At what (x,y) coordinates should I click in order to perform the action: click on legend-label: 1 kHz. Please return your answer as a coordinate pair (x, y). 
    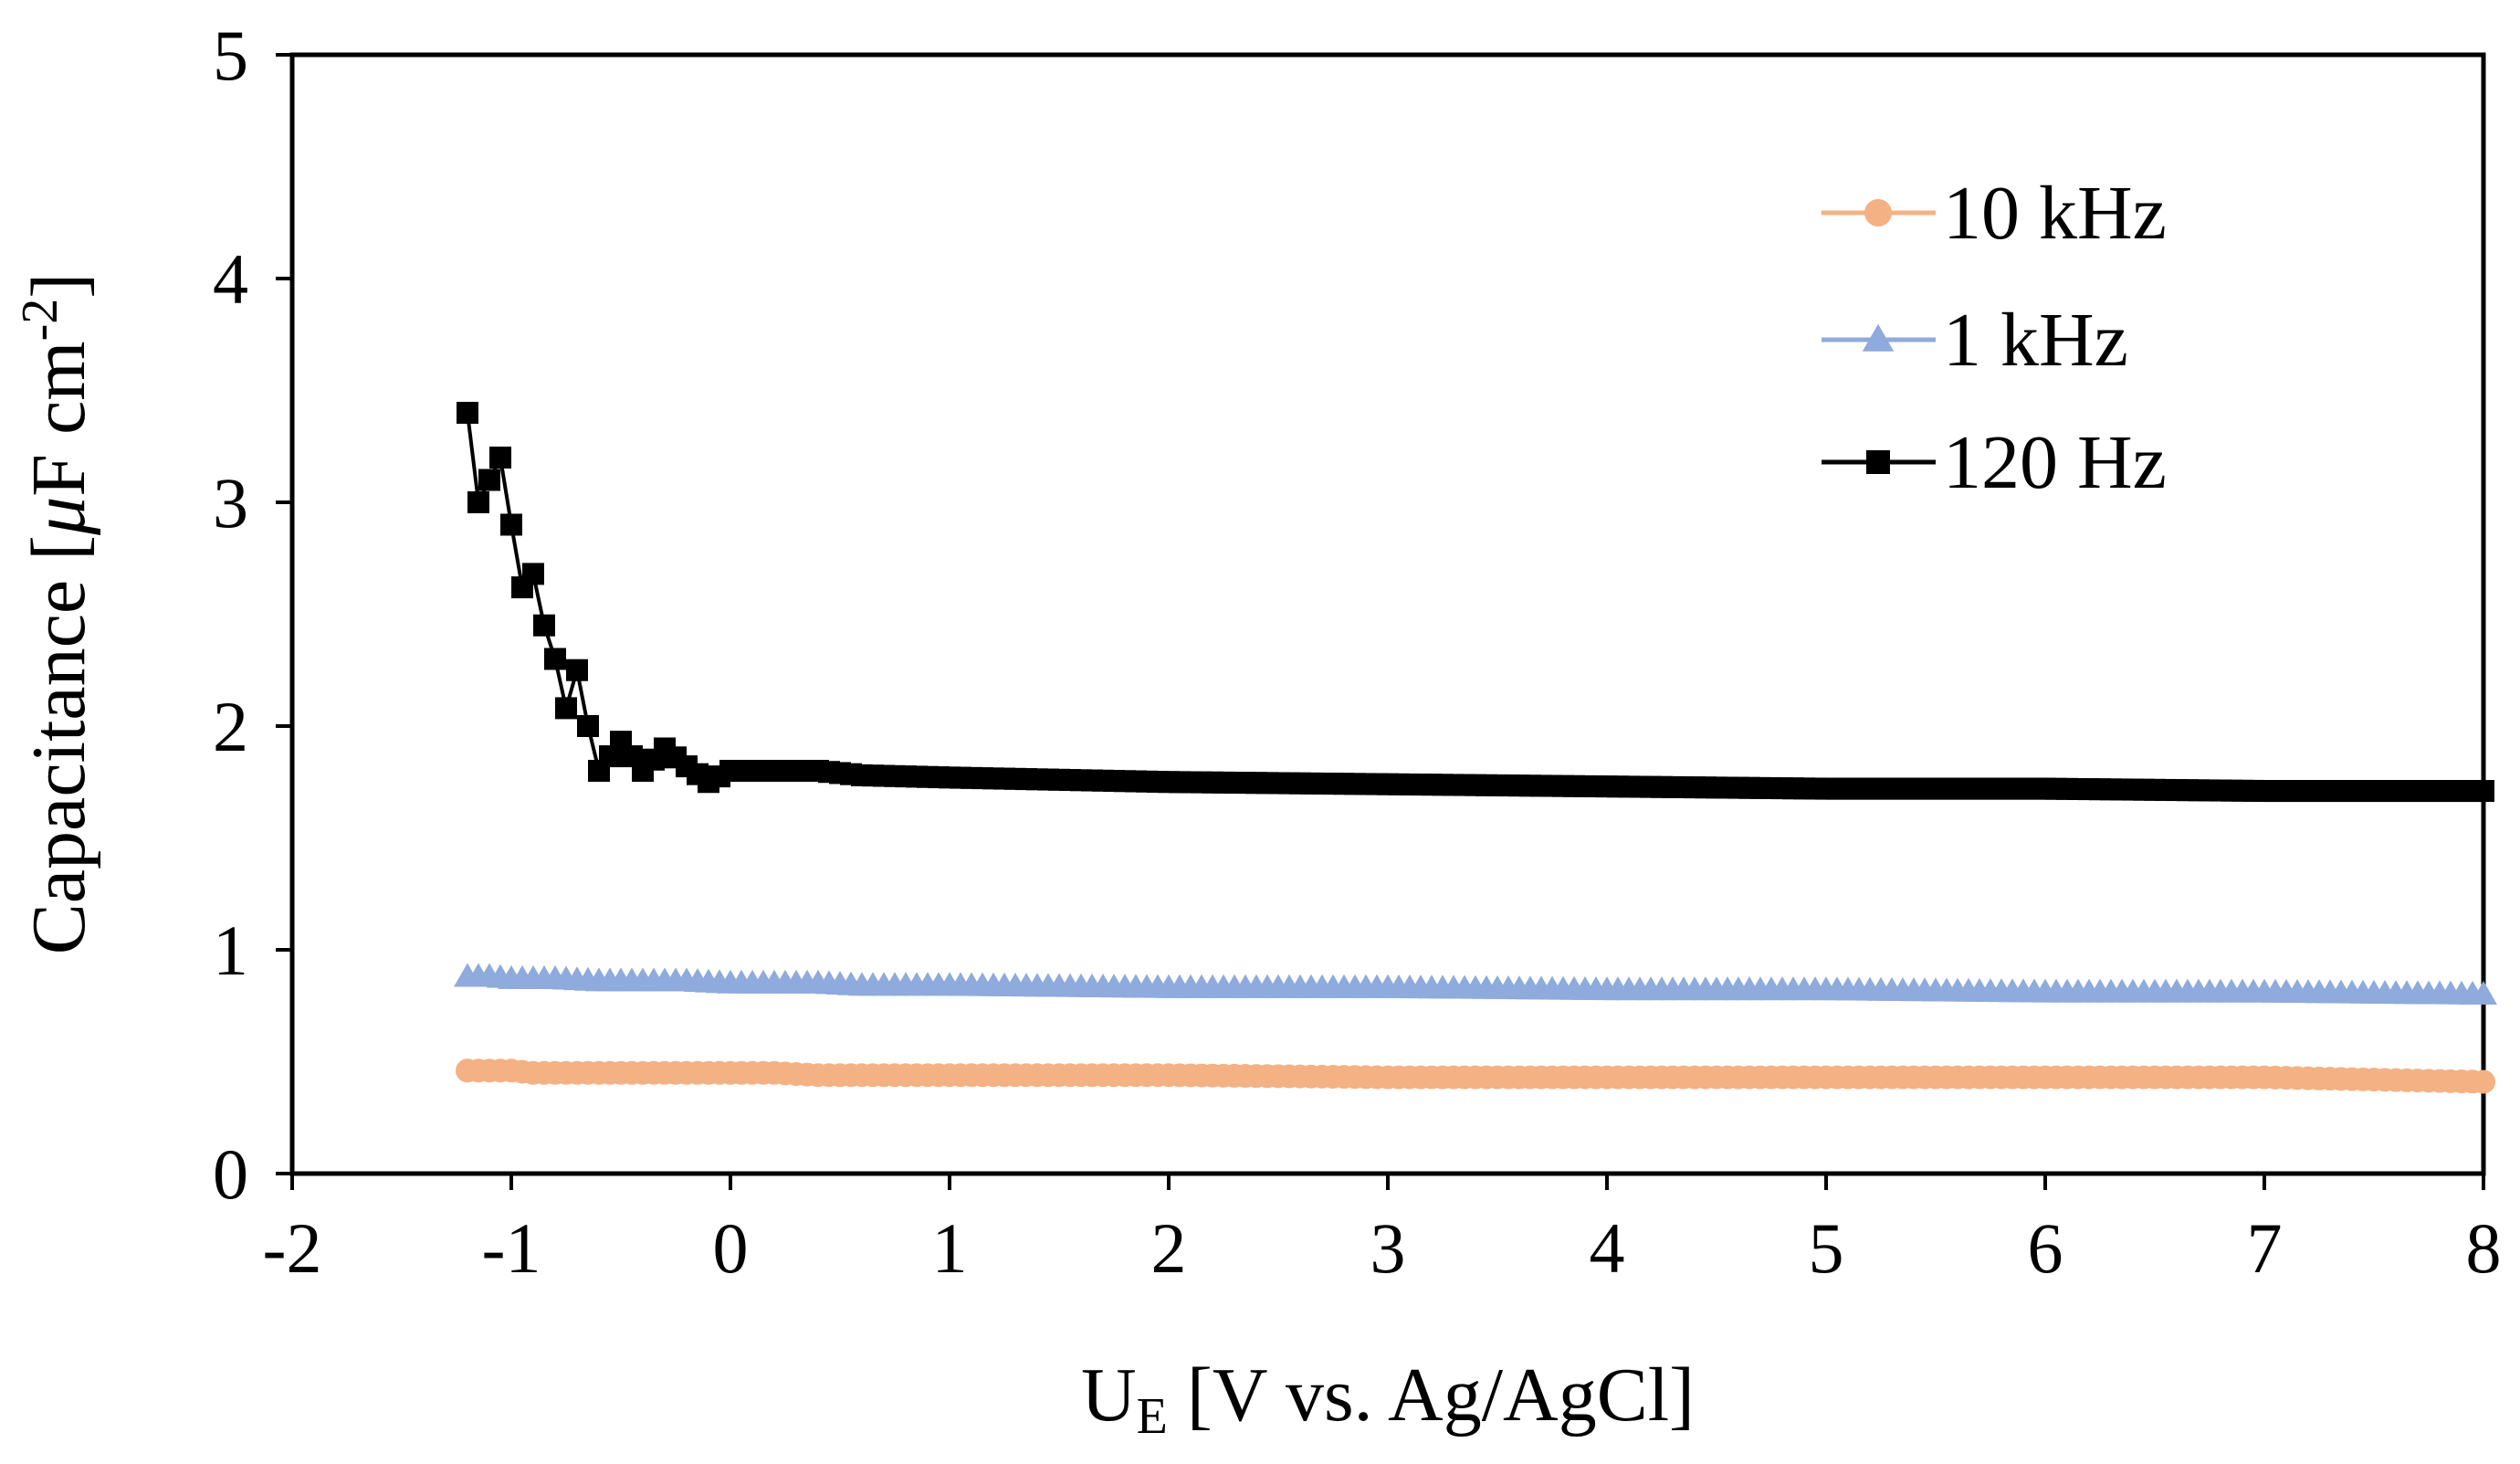
    Looking at the image, I should click on (2036, 341).